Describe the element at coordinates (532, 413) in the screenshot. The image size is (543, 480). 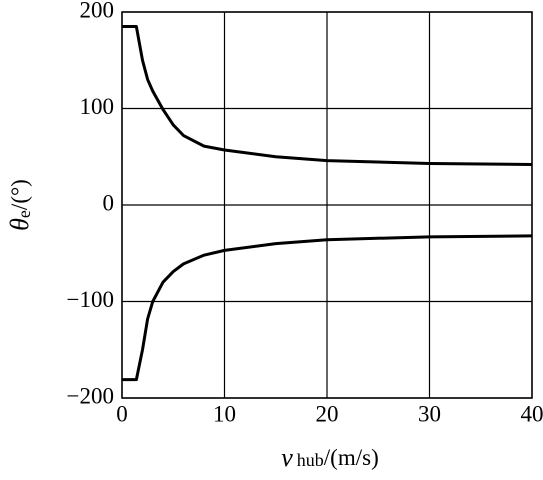
I see `x-tick-label: 40` at that location.